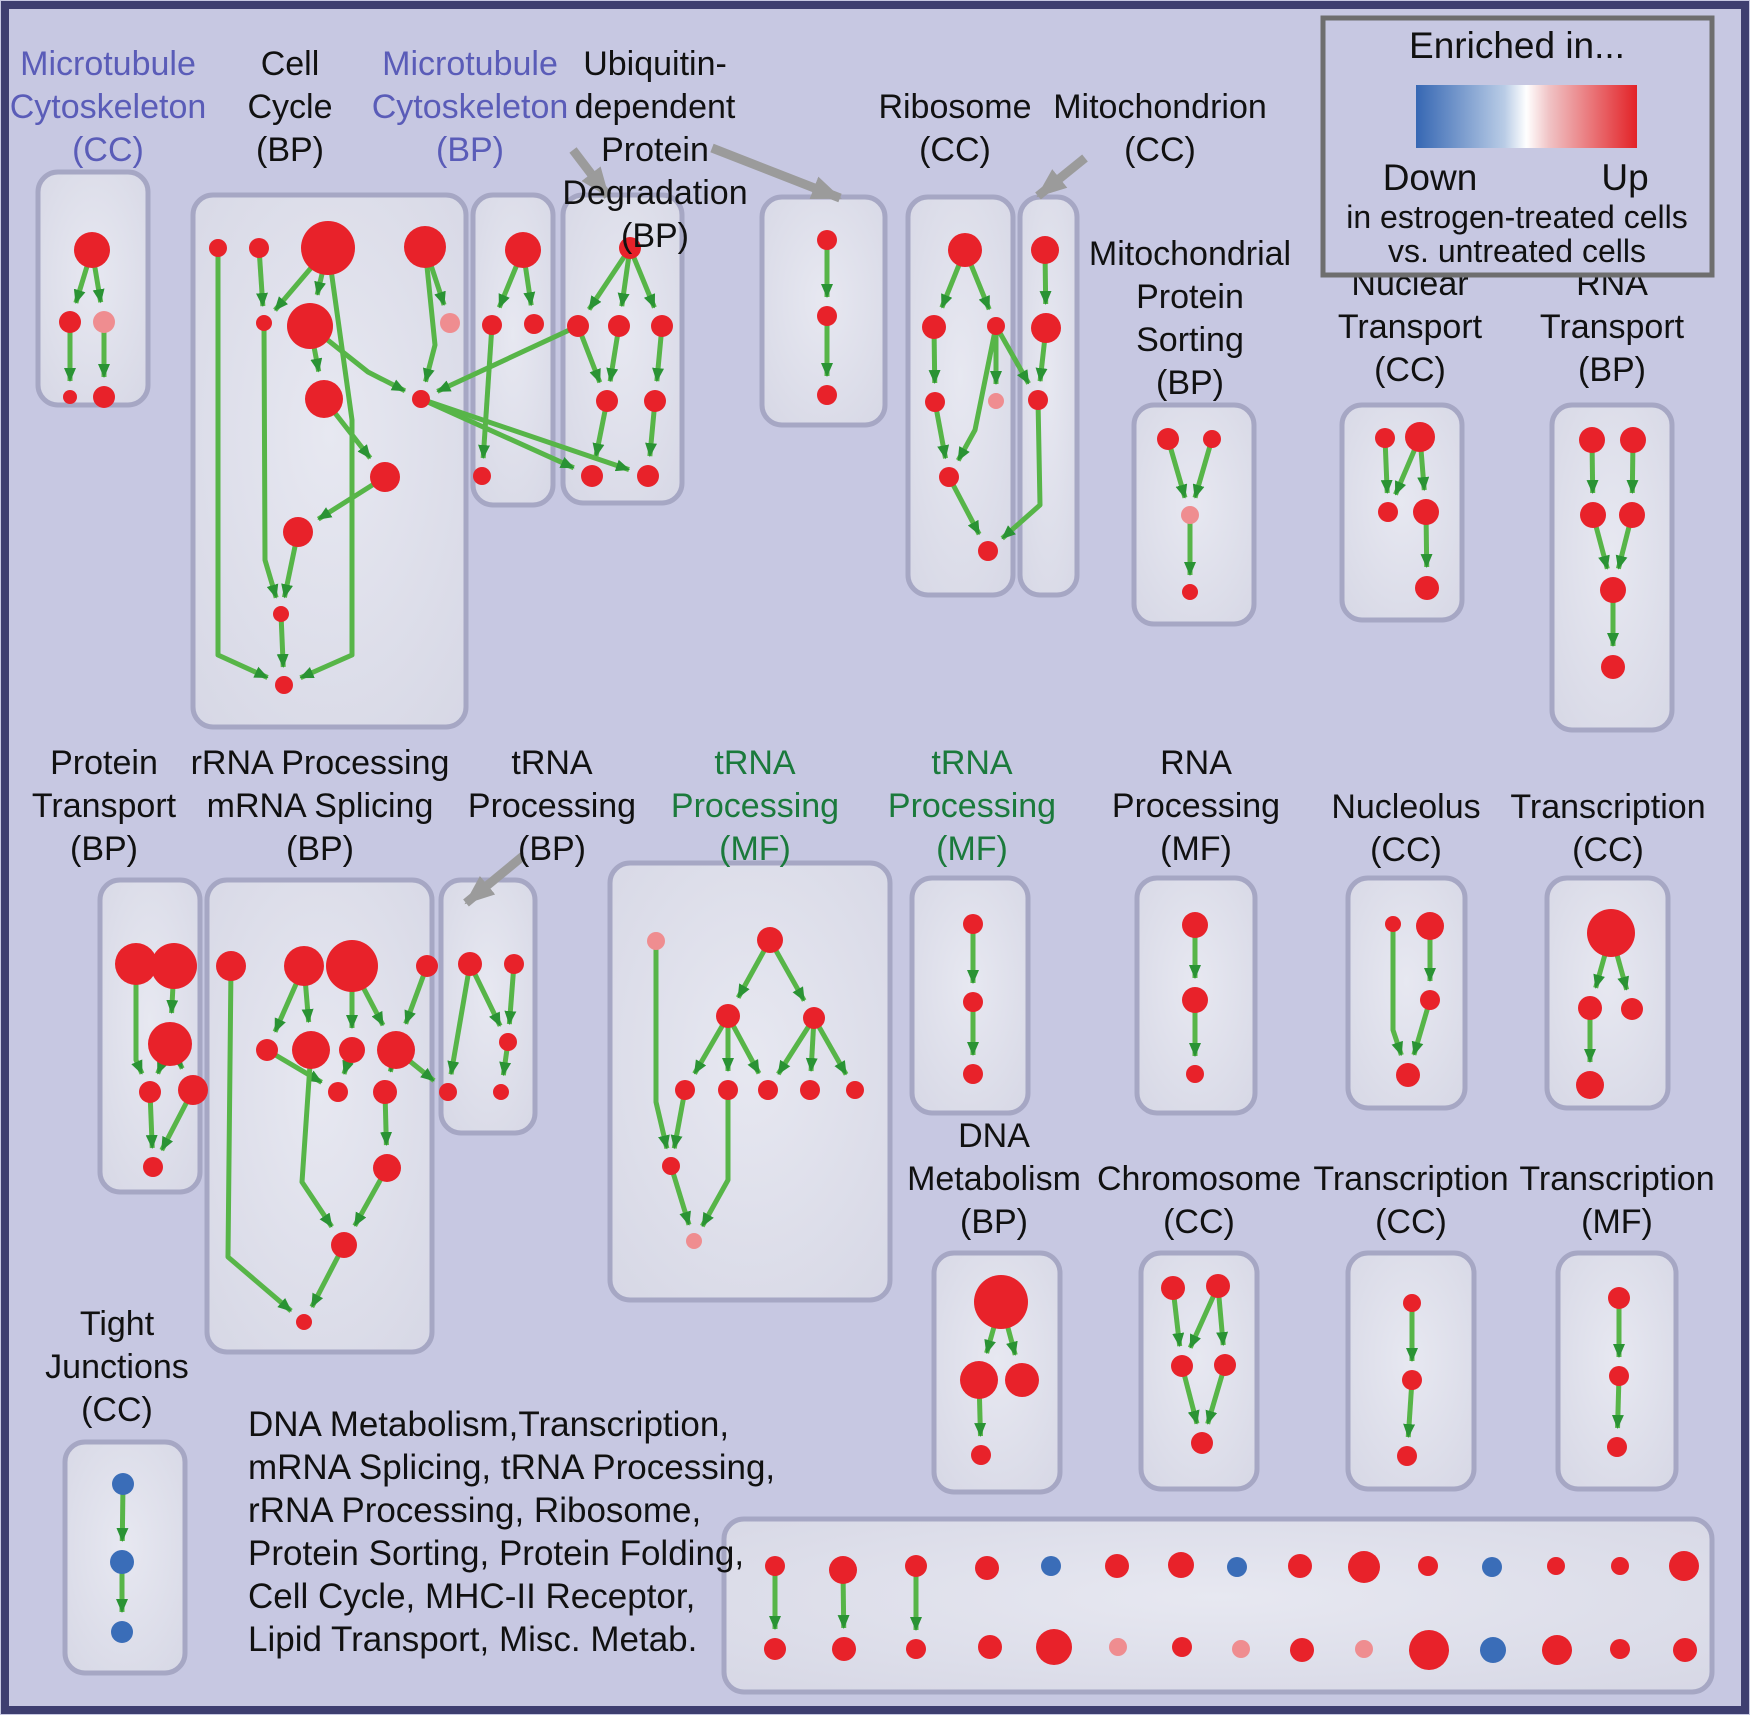 The height and width of the screenshot is (1715, 1750). I want to click on group-label-microtubule-cc: (CC), so click(108, 150).